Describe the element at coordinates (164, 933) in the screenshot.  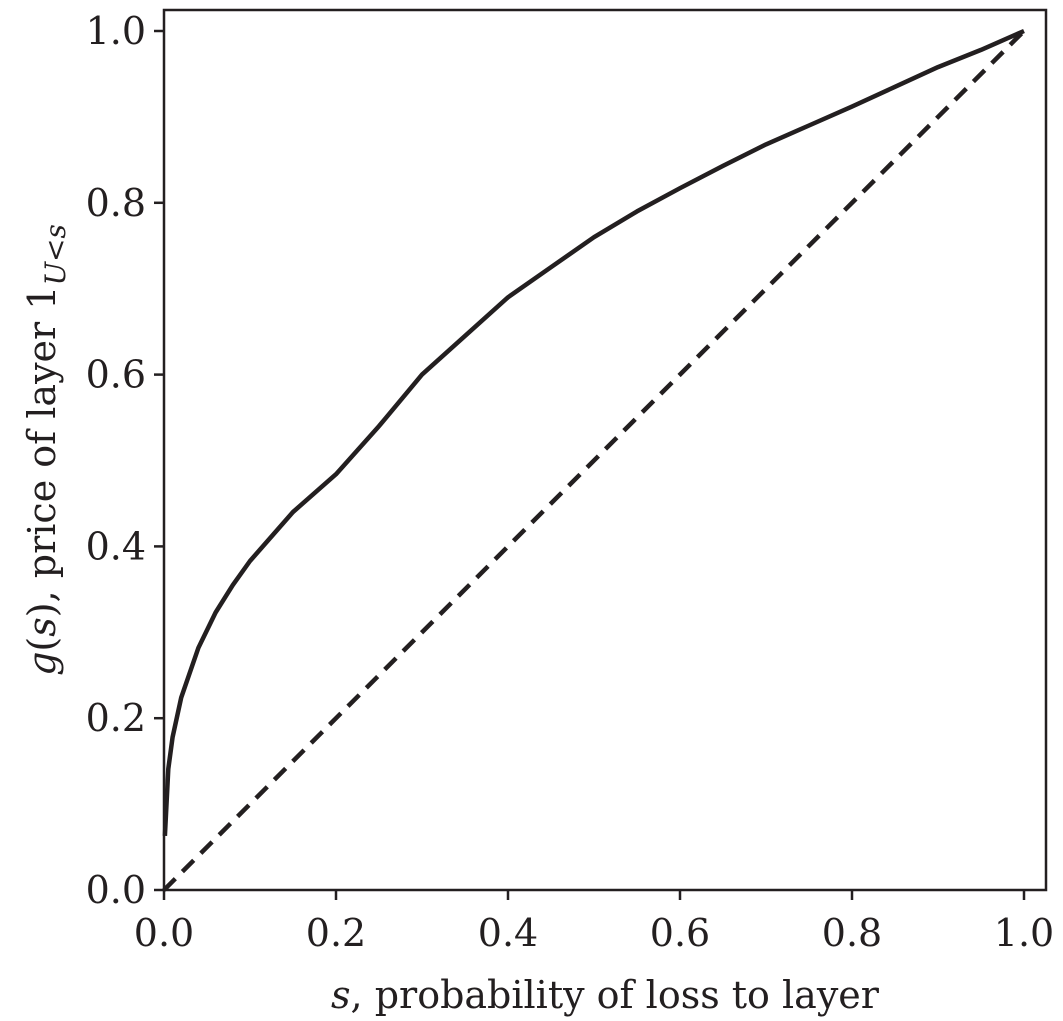
I see `x-tick-label-0: 0.0` at that location.